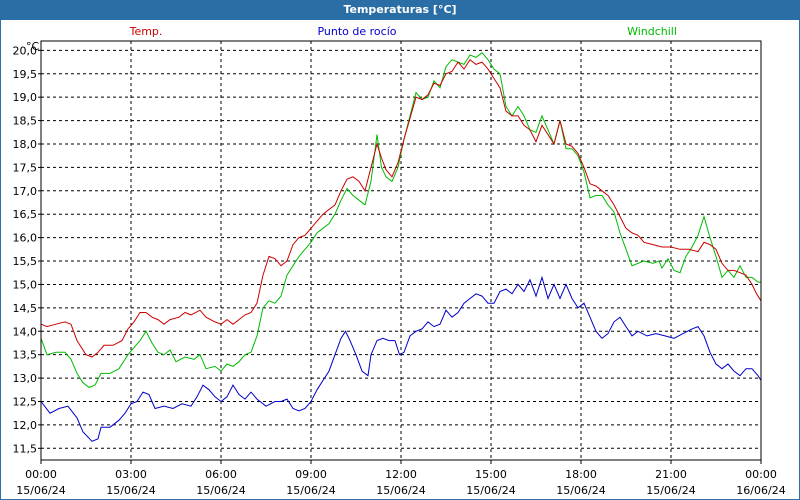 Image resolution: width=800 pixels, height=500 pixels. Describe the element at coordinates (25, 167) in the screenshot. I see `y-tick-label: 17,5` at that location.